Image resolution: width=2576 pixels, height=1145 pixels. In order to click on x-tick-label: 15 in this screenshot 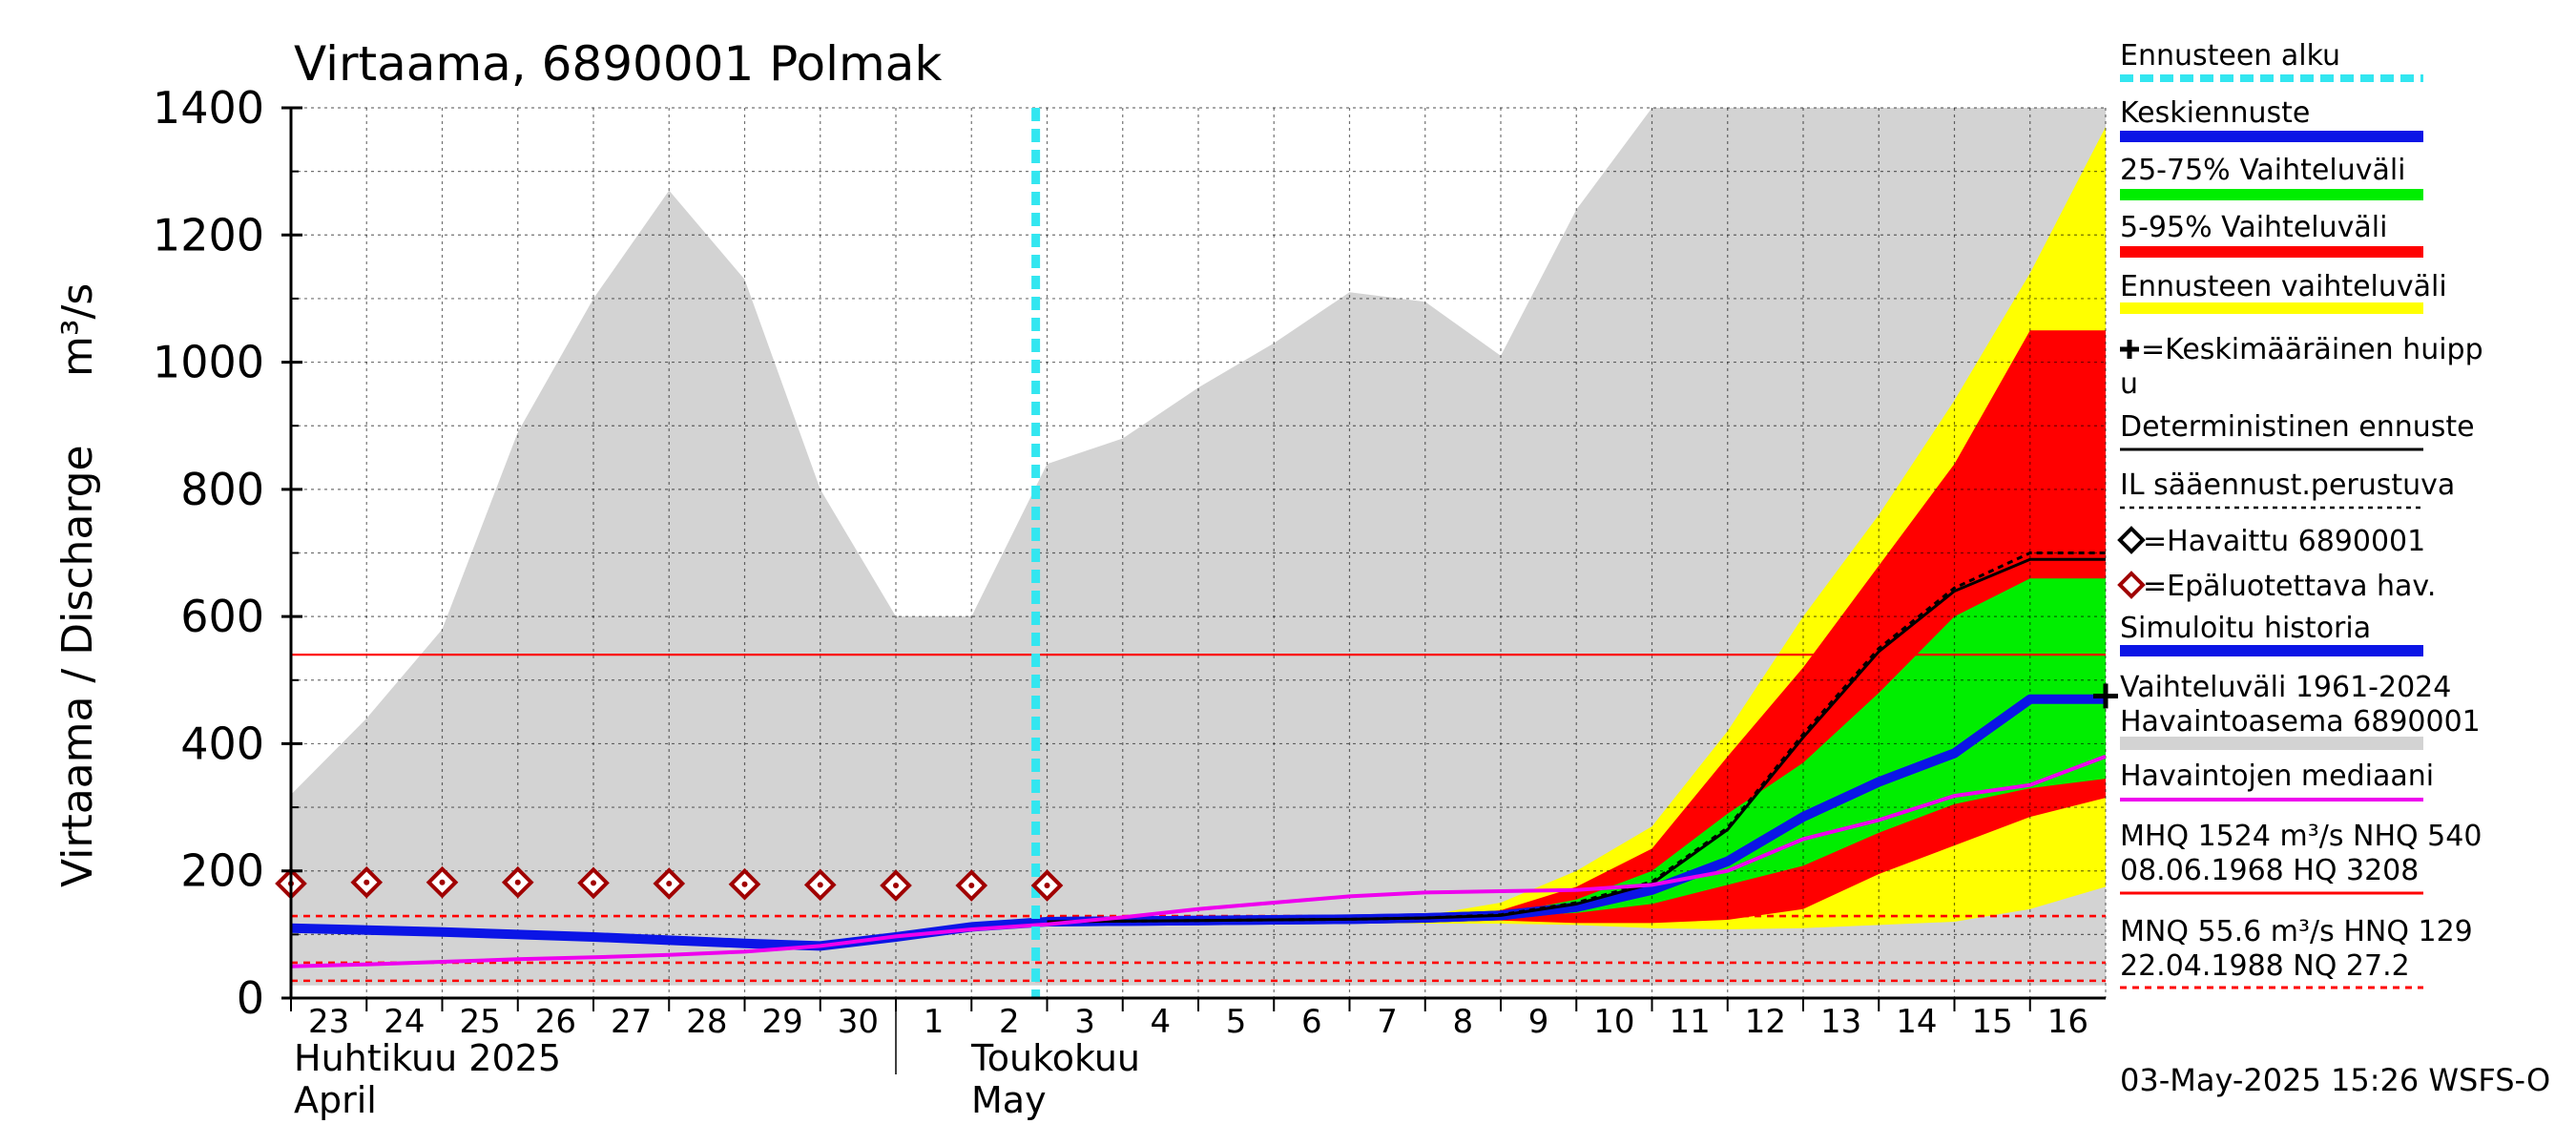, I will do `click(1991, 1022)`.